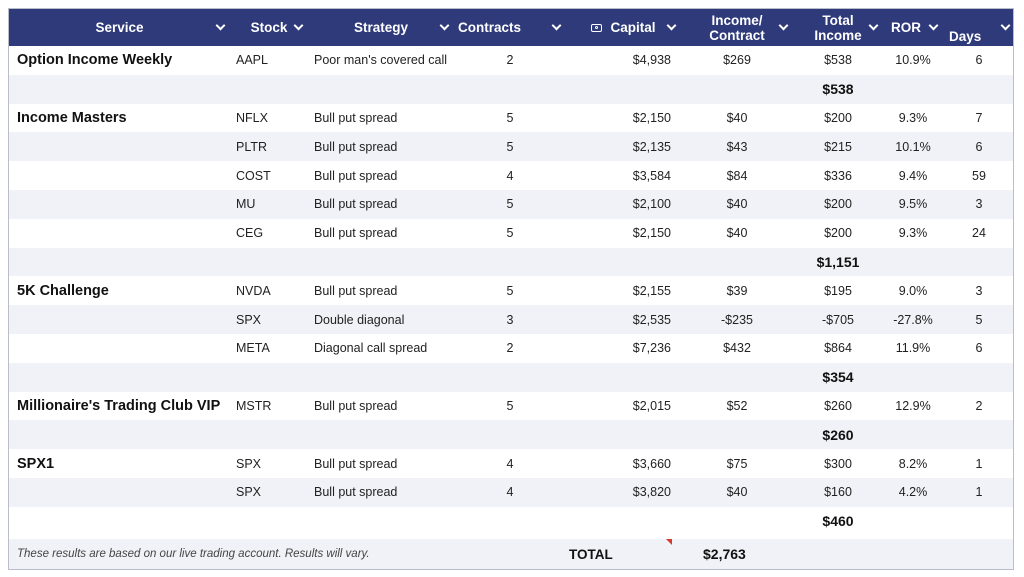 The width and height of the screenshot is (1024, 577). Describe the element at coordinates (633, 27) in the screenshot. I see `header-capital-label: Capital` at that location.